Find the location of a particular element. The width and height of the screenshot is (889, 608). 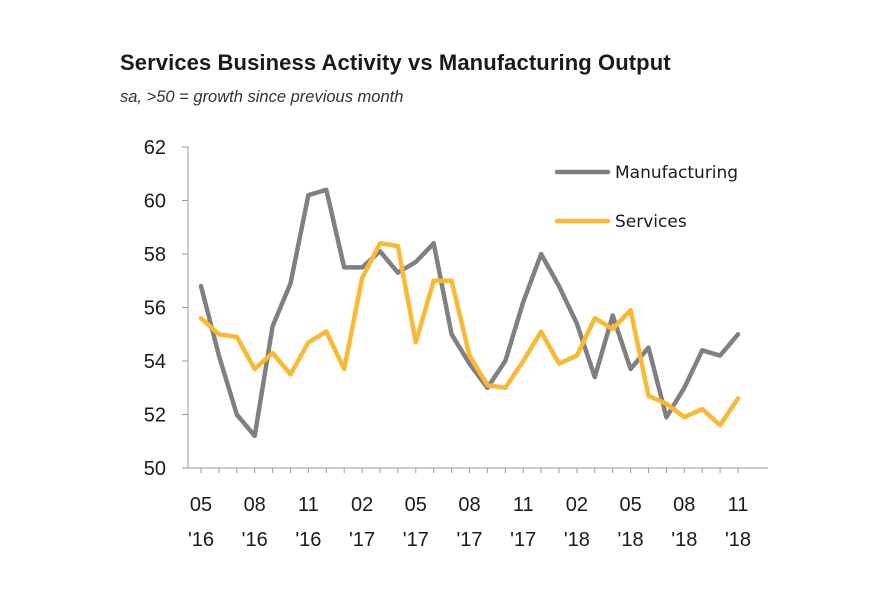

y-axis: 62 60 58 56 54 52 50 is located at coordinates (166, 308).